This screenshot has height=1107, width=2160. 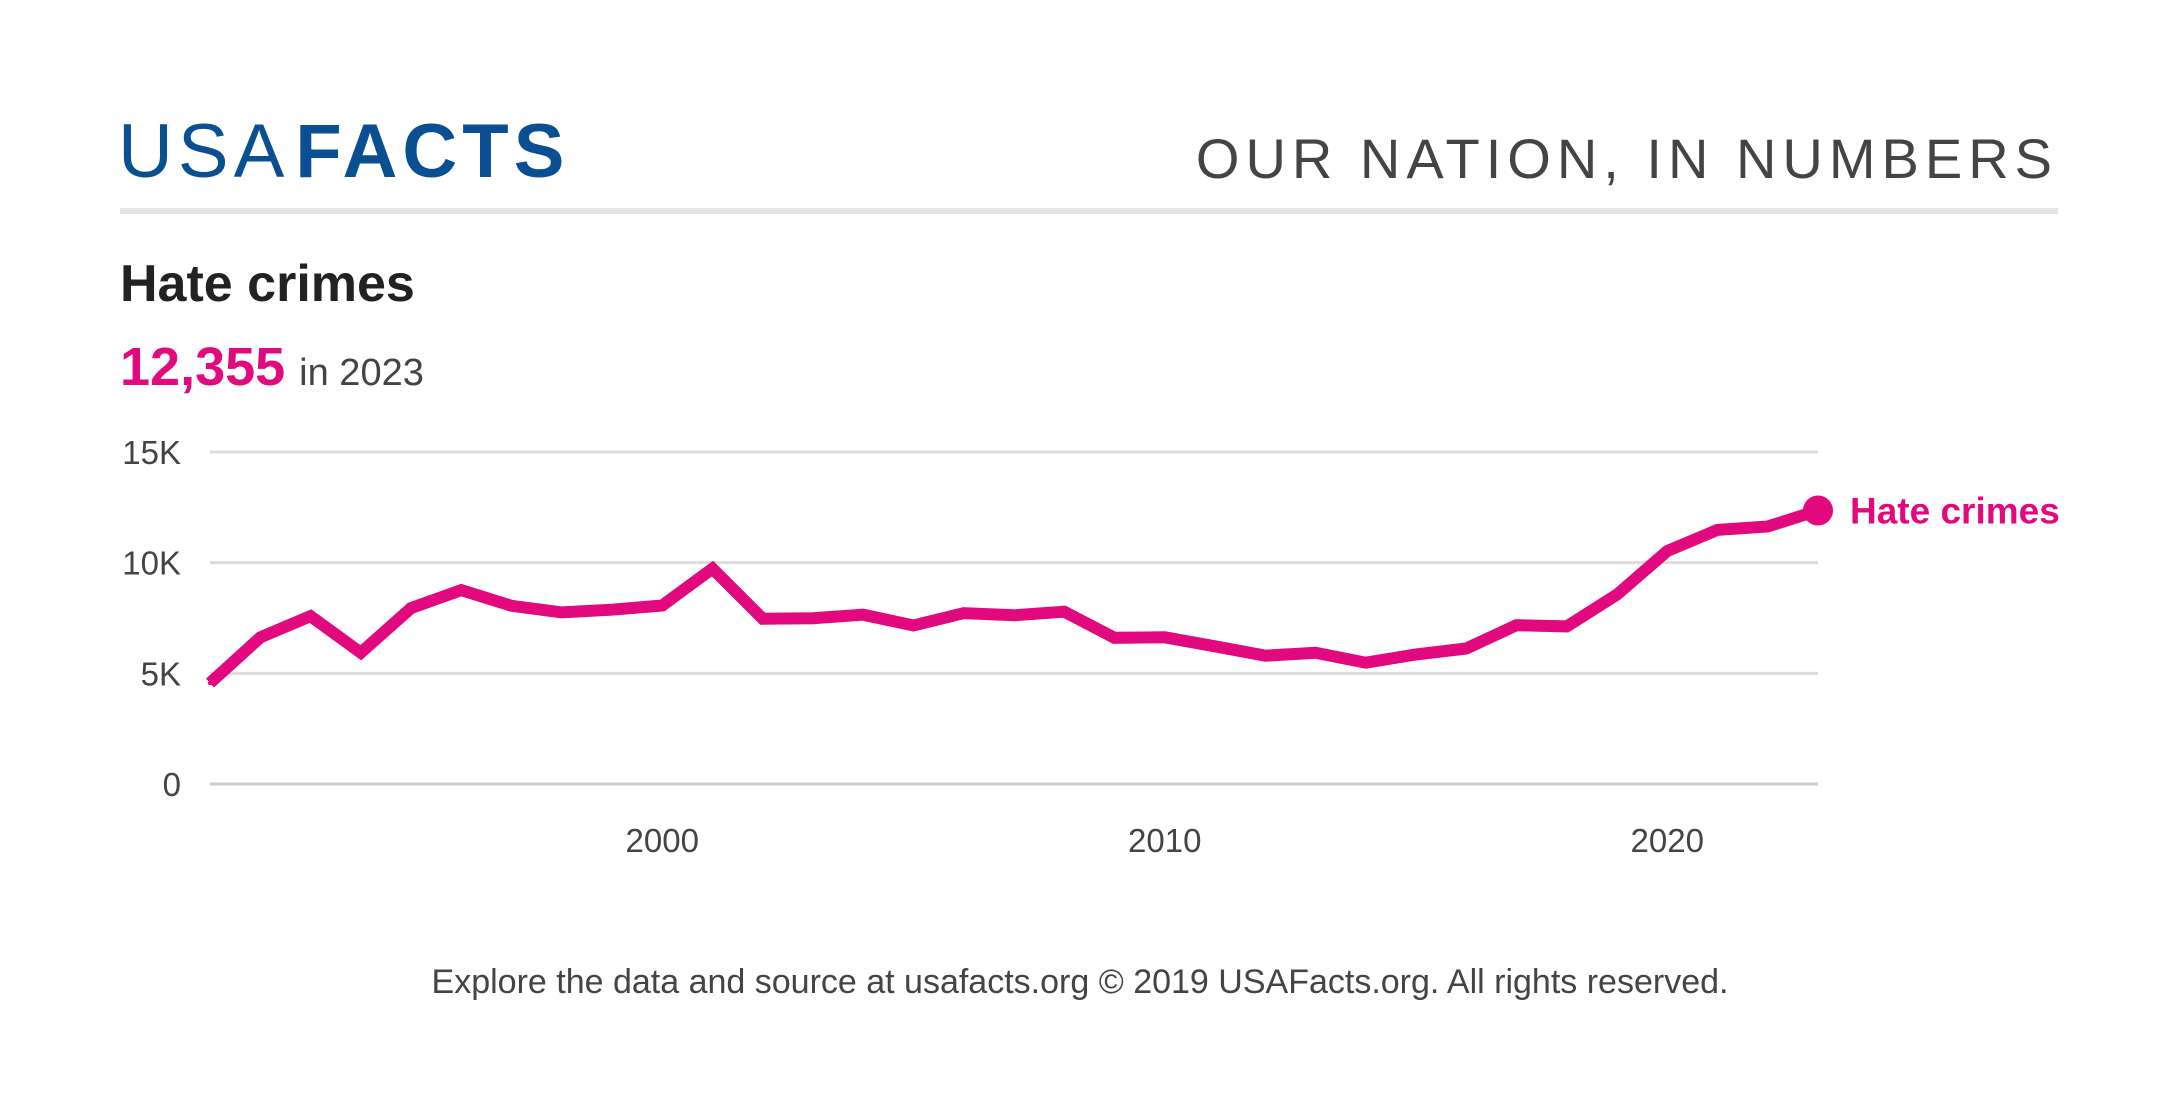 I want to click on data-points, so click(x=1014, y=597).